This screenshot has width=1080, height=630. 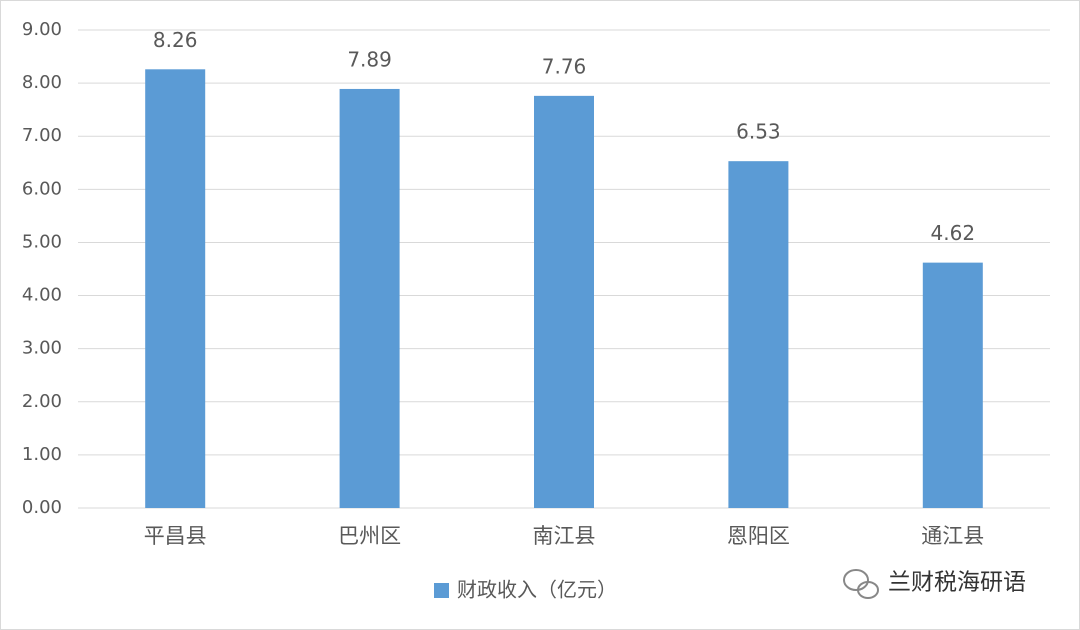 What do you see at coordinates (42, 507) in the screenshot?
I see `y-tick-label: 0.00` at bounding box center [42, 507].